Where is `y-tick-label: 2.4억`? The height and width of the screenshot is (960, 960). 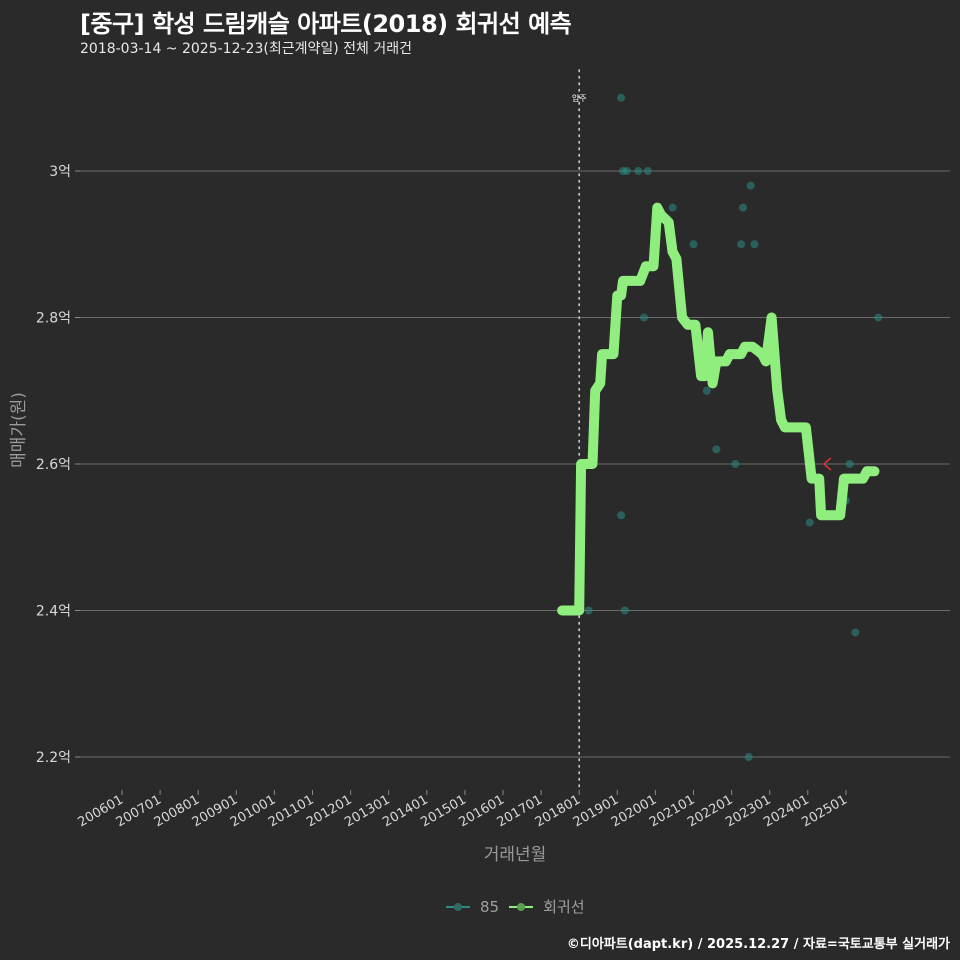
y-tick-label: 2.4억 is located at coordinates (53, 612).